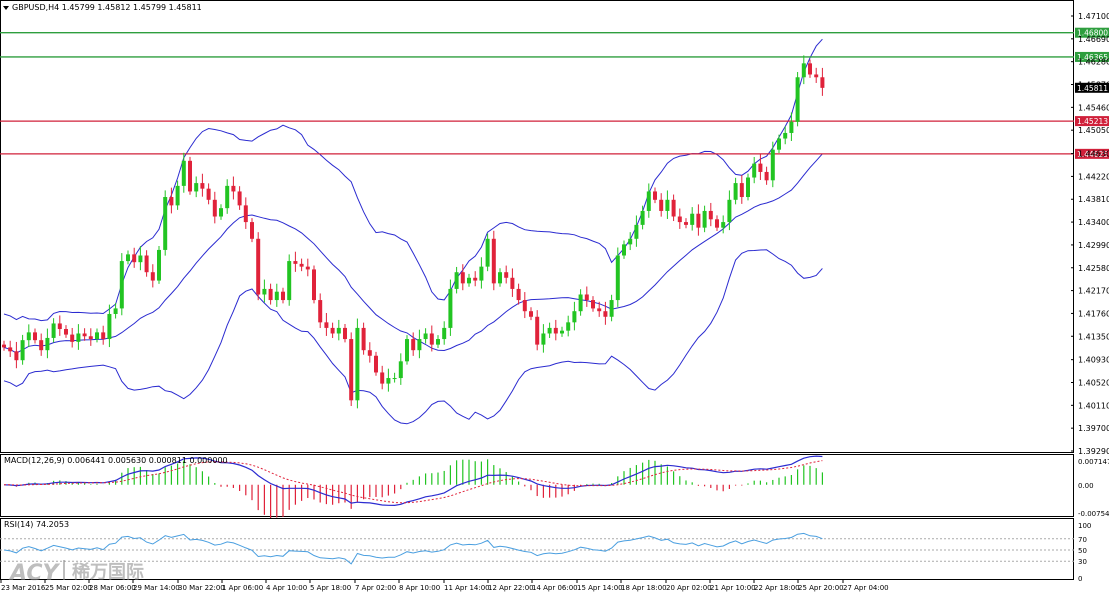 The image size is (1109, 599). What do you see at coordinates (537, 549) in the screenshot?
I see `rsi-panel` at bounding box center [537, 549].